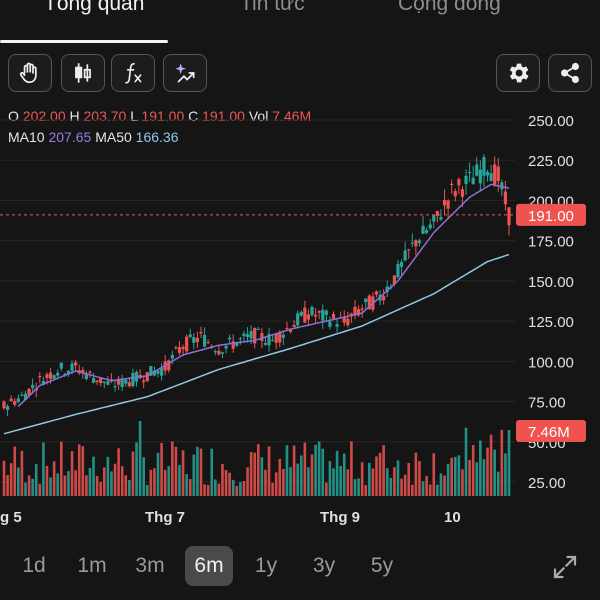 The height and width of the screenshot is (600, 600). I want to click on tab-community: Cộng đồng, so click(449, 7).